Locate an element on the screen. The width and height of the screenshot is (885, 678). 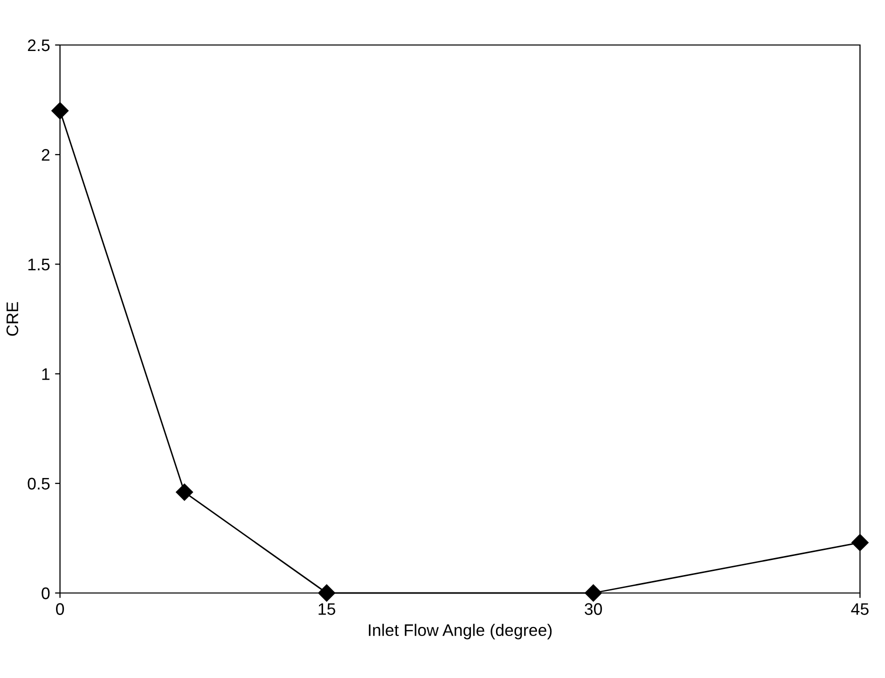
y-tick-label: 1 is located at coordinates (46, 374).